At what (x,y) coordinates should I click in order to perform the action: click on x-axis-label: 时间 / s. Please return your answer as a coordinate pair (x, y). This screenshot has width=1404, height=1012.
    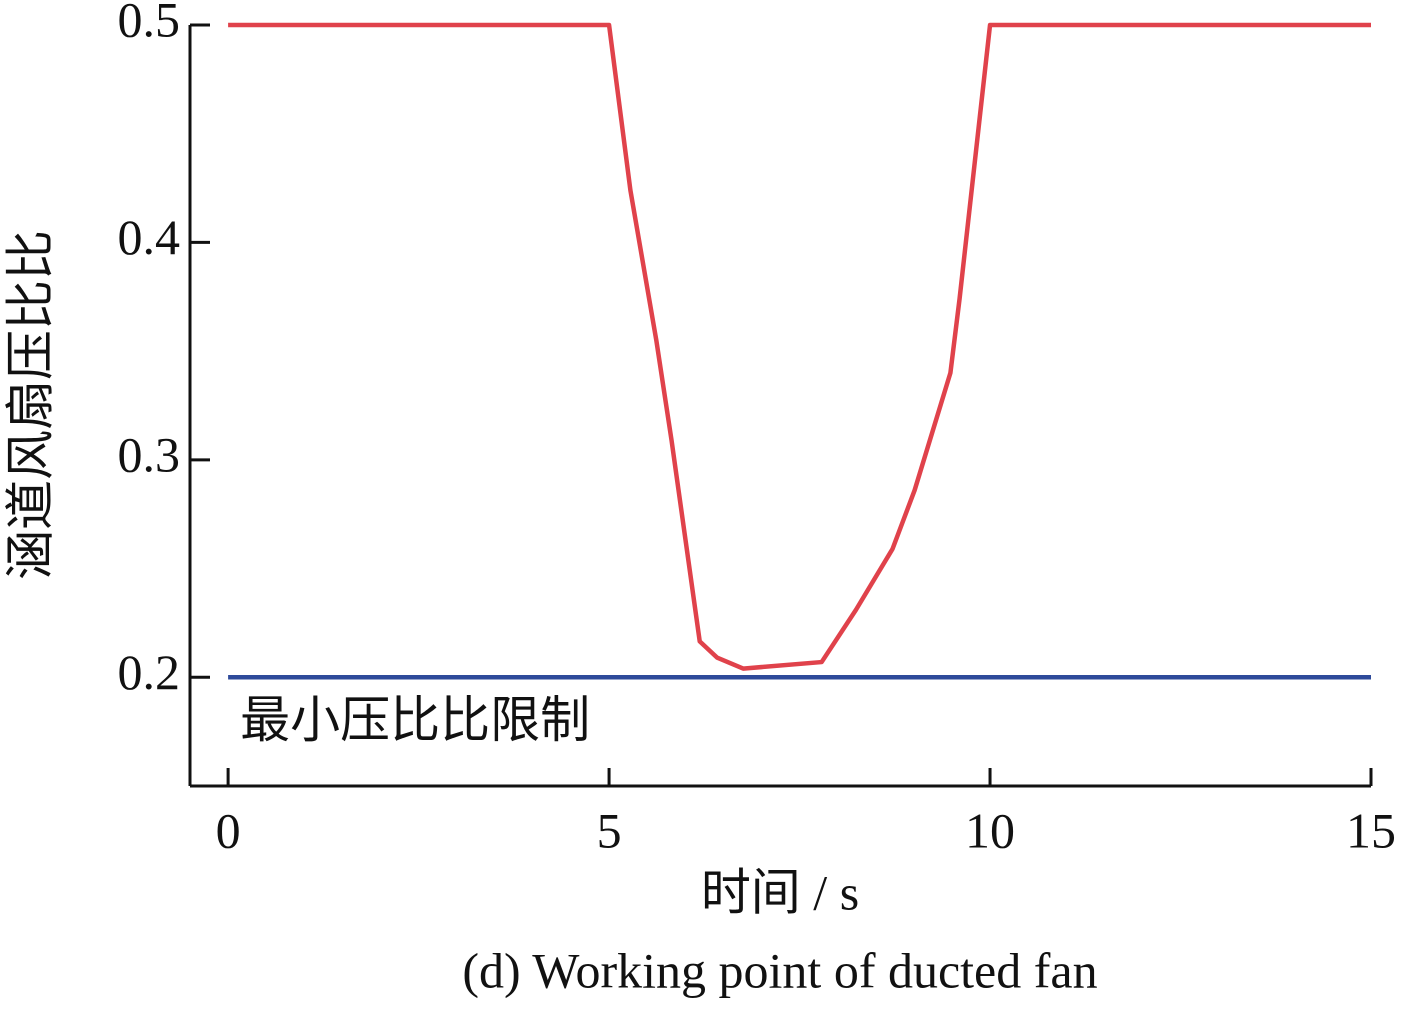
    Looking at the image, I should click on (780, 892).